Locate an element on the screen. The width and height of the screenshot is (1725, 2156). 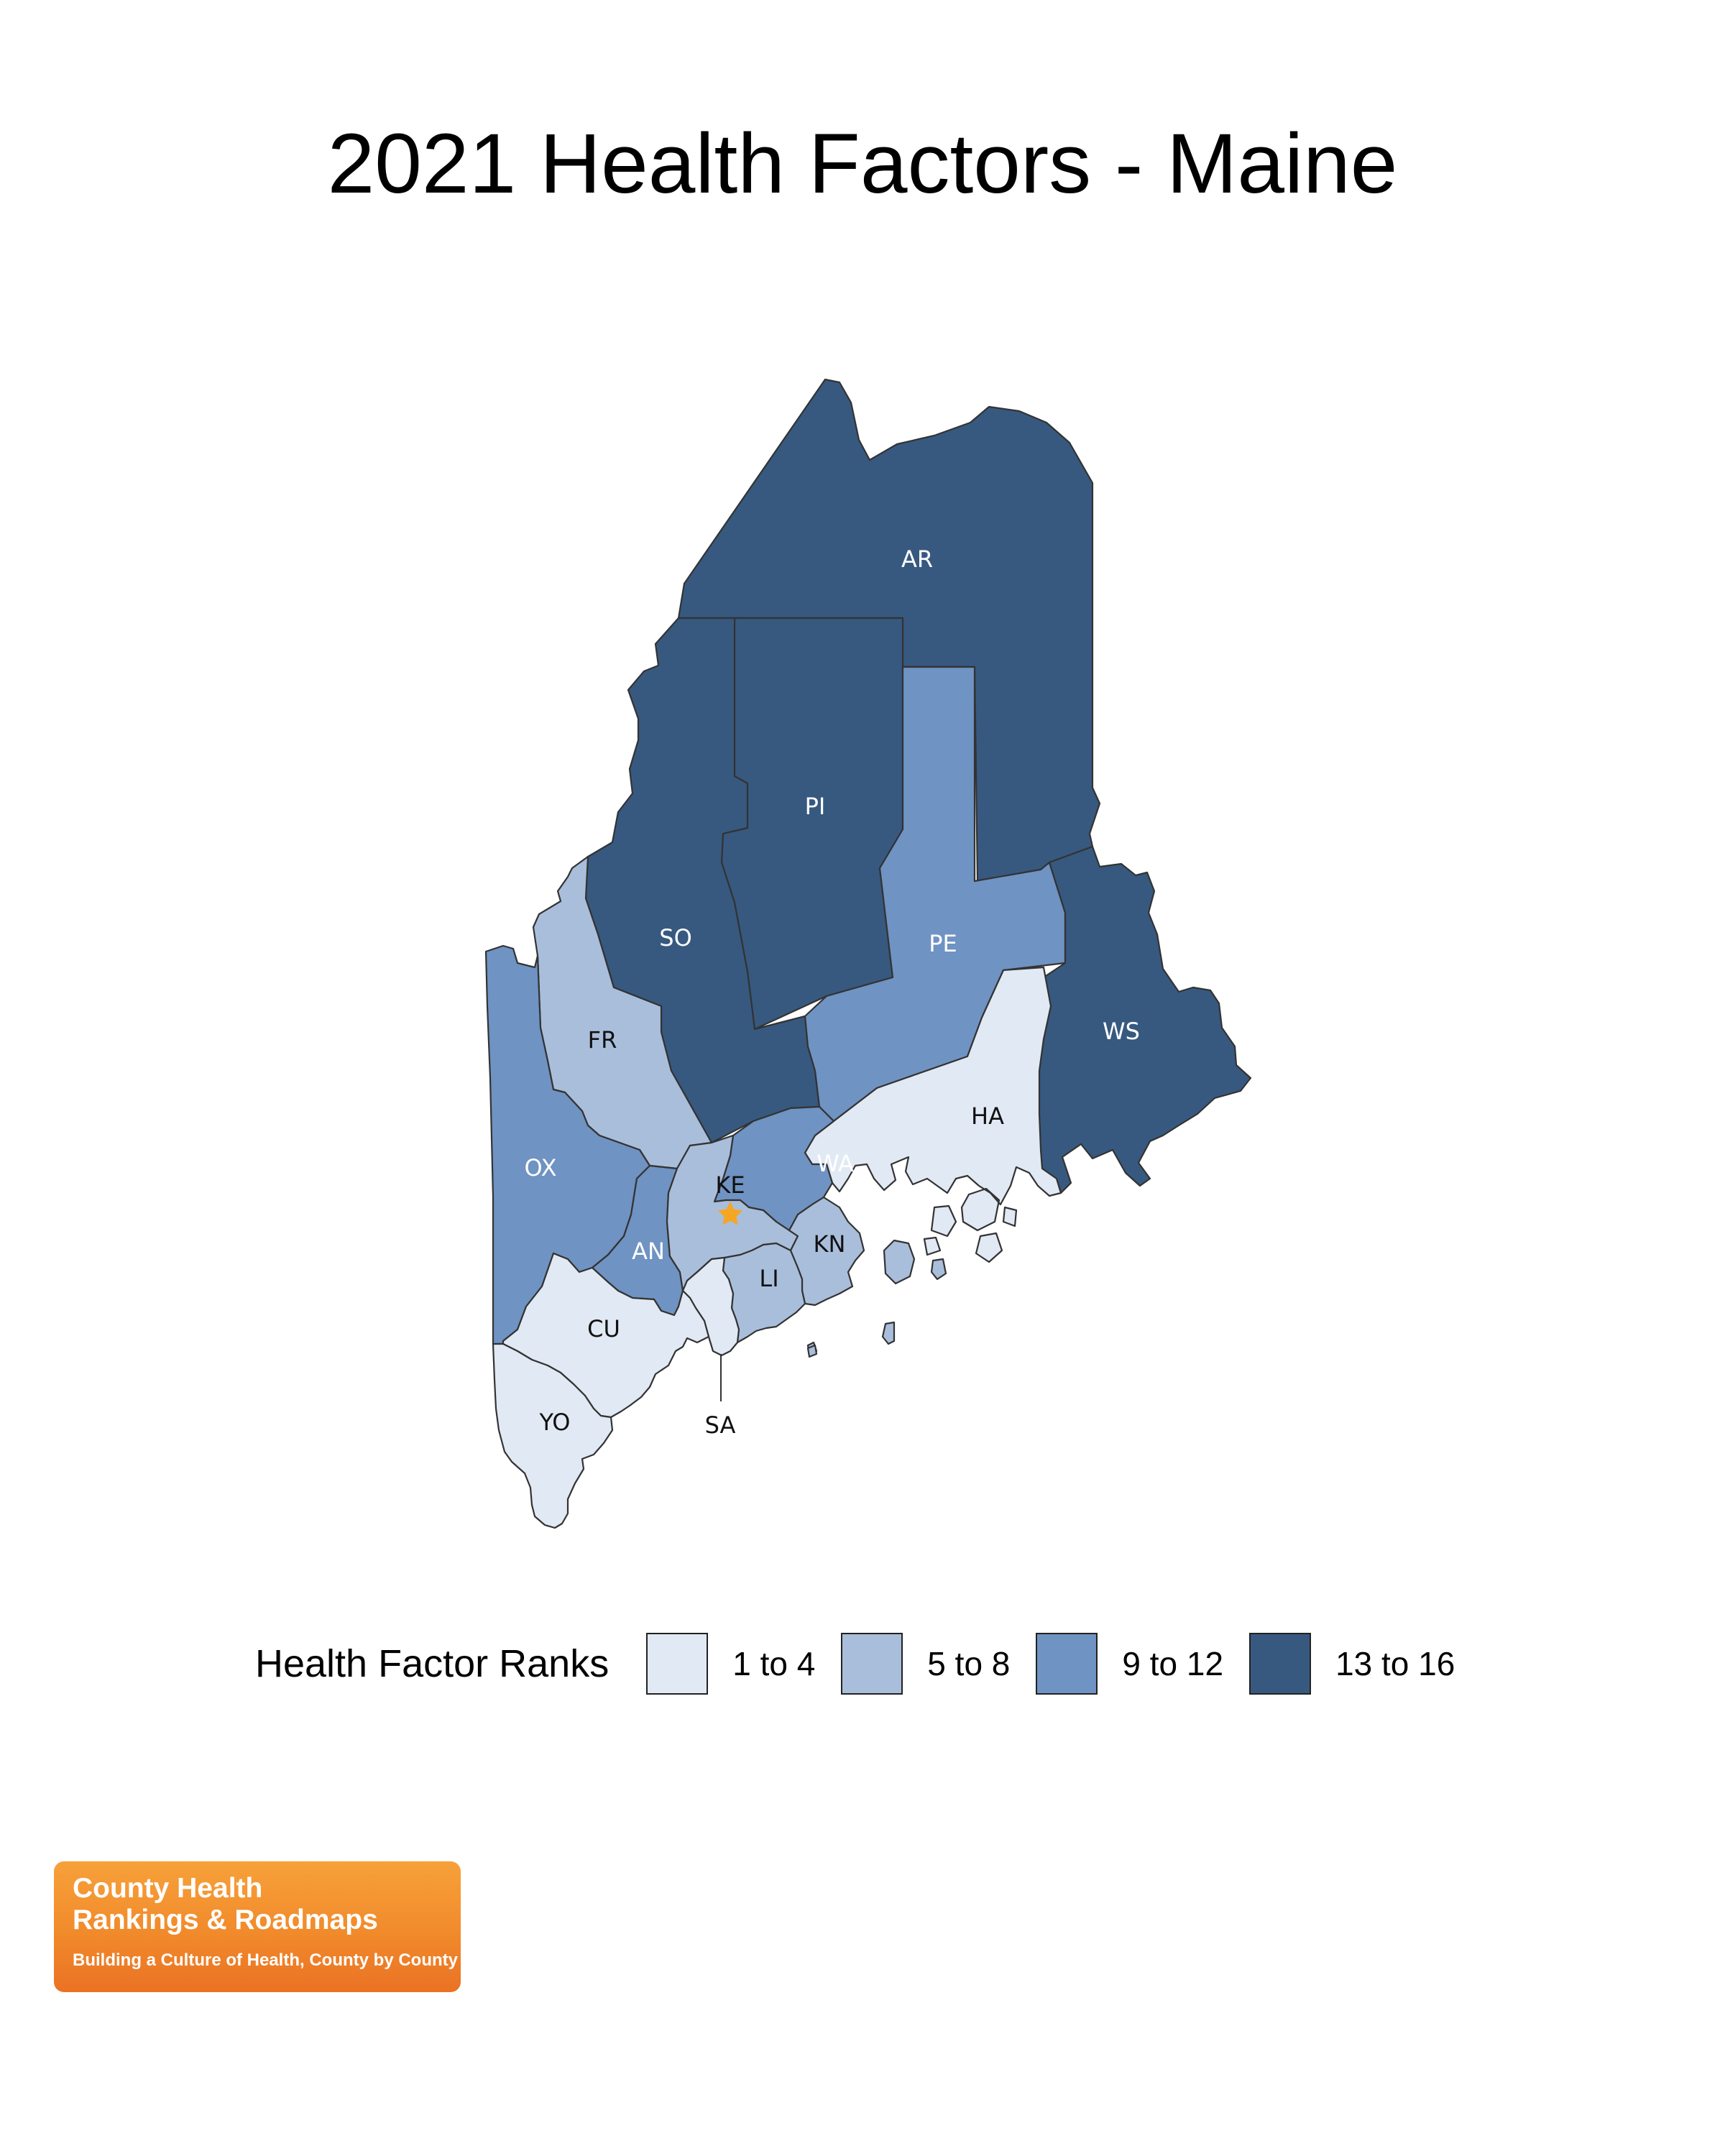
county-label-OX: OX is located at coordinates (540, 1167).